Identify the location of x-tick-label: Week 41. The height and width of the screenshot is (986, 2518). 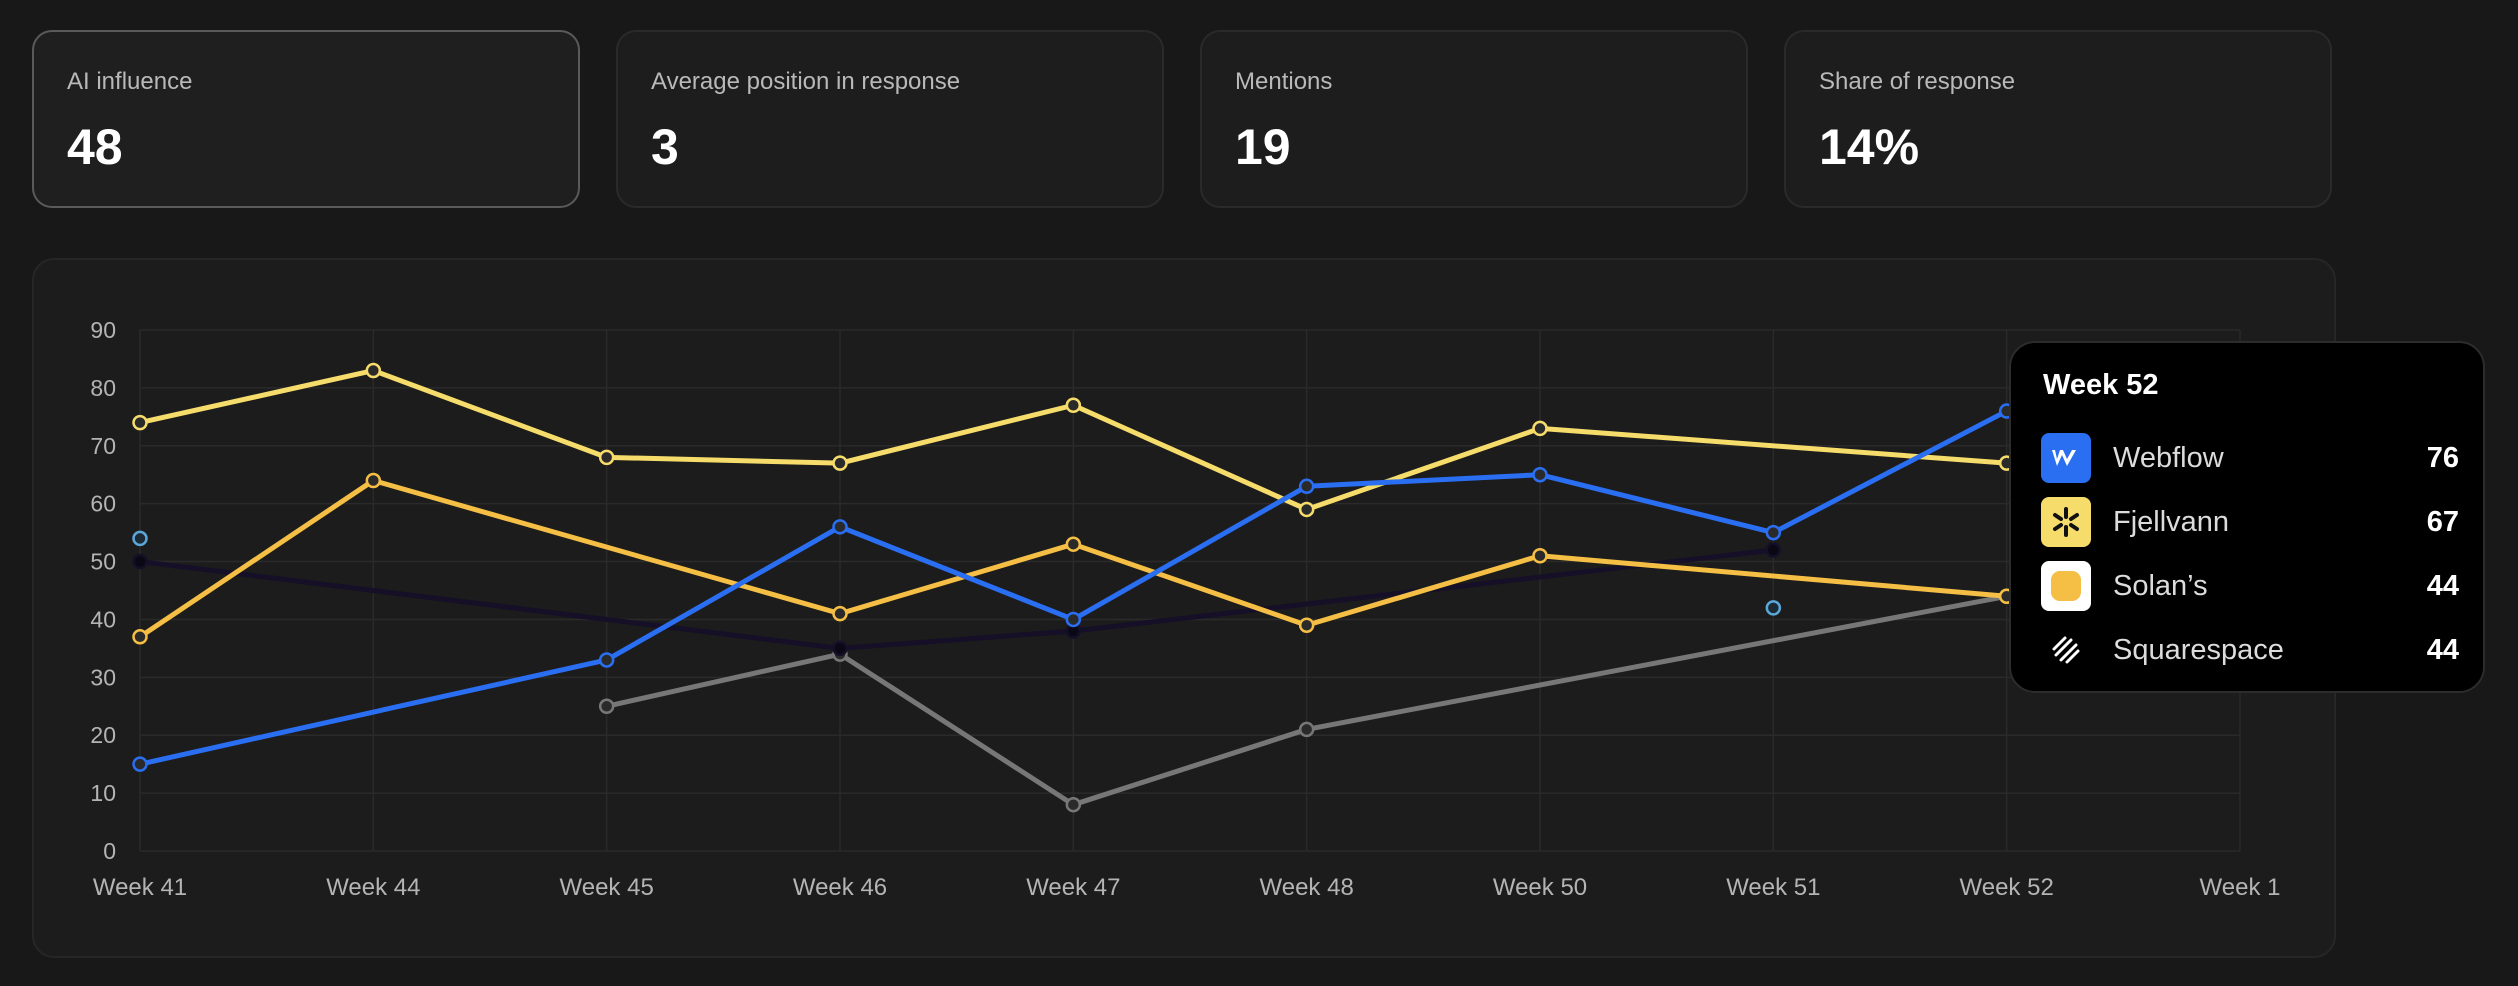
(140, 887).